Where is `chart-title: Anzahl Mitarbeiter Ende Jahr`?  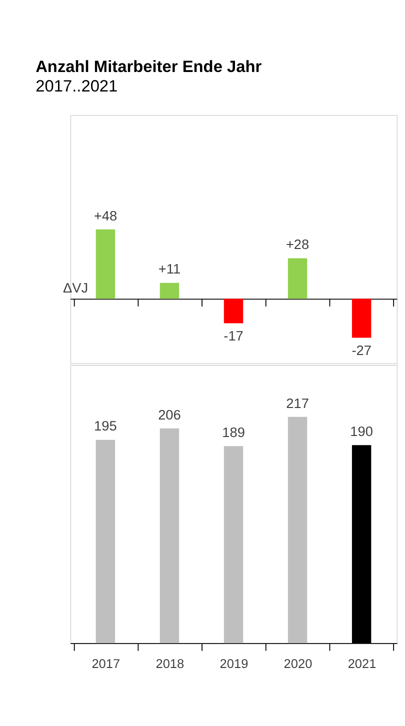 chart-title: Anzahl Mitarbeiter Ende Jahr is located at coordinates (149, 67).